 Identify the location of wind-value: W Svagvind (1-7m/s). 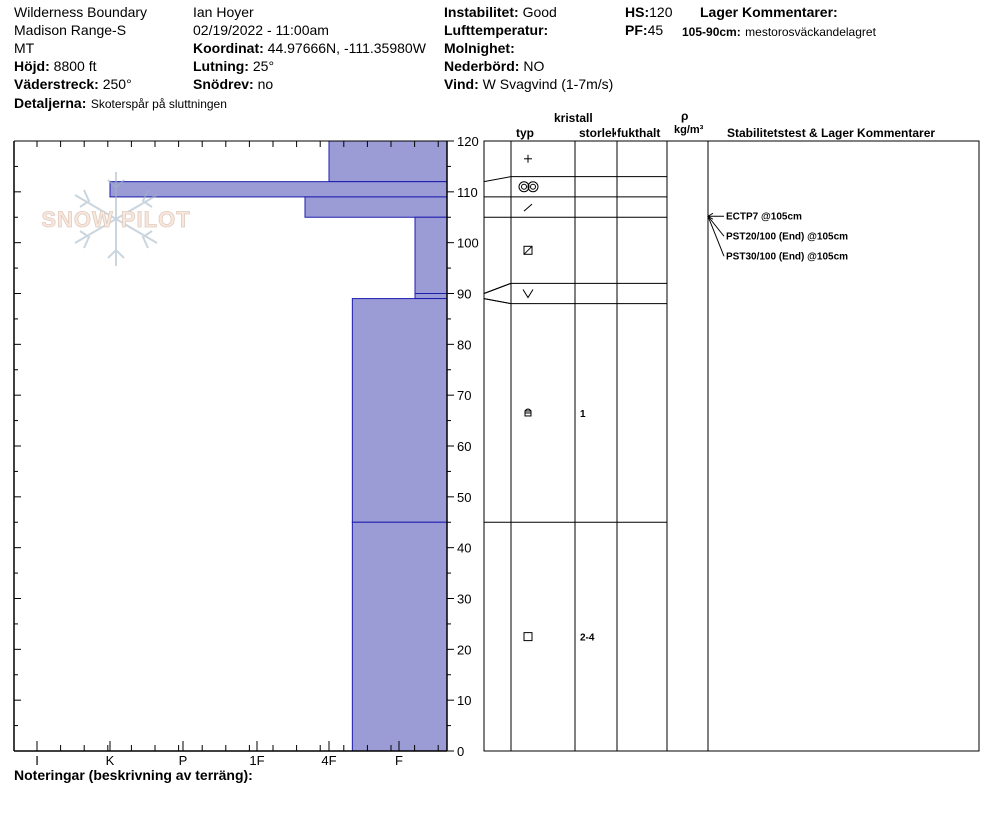
(548, 84).